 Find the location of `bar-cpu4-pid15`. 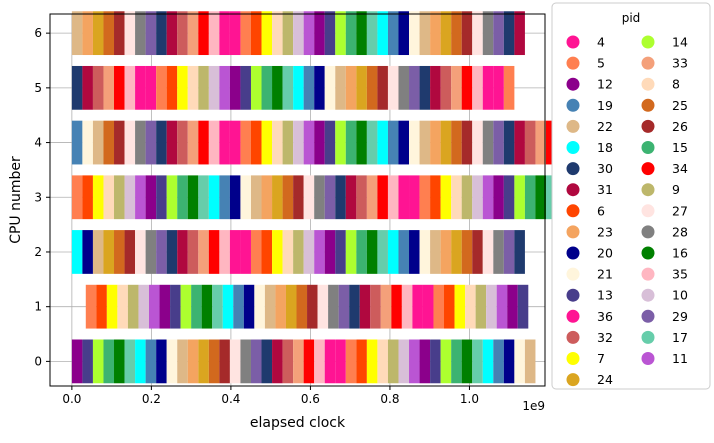

bar-cpu4-pid15 is located at coordinates (351, 142).